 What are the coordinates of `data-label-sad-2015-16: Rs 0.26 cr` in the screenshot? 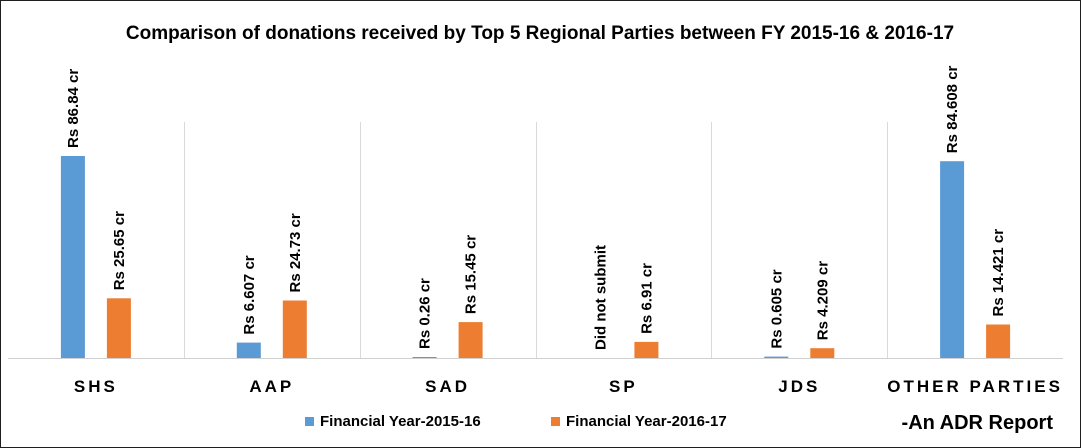 It's located at (425, 313).